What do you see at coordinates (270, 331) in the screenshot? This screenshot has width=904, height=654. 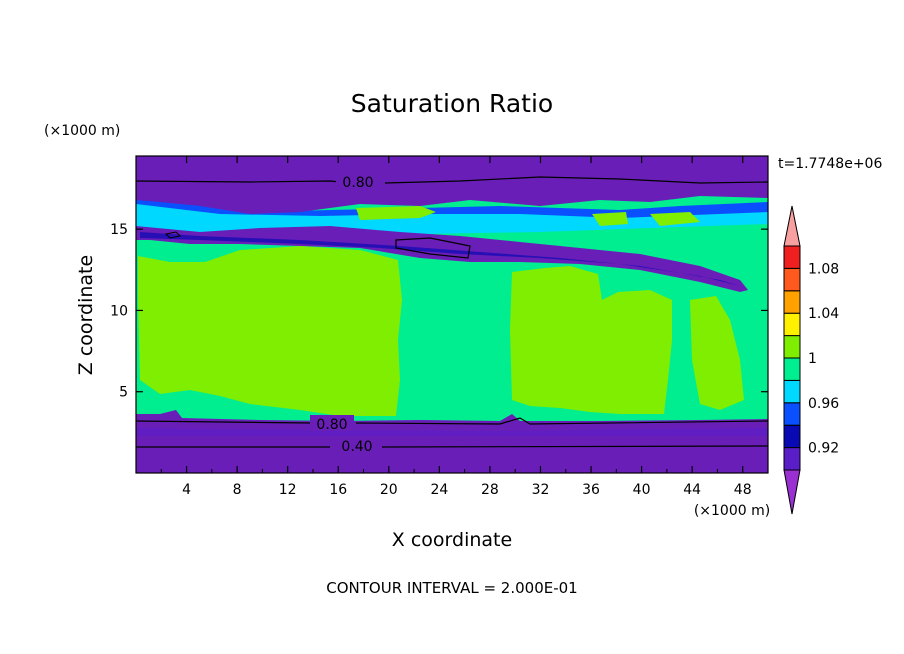 I see `region-cloud-column-left` at bounding box center [270, 331].